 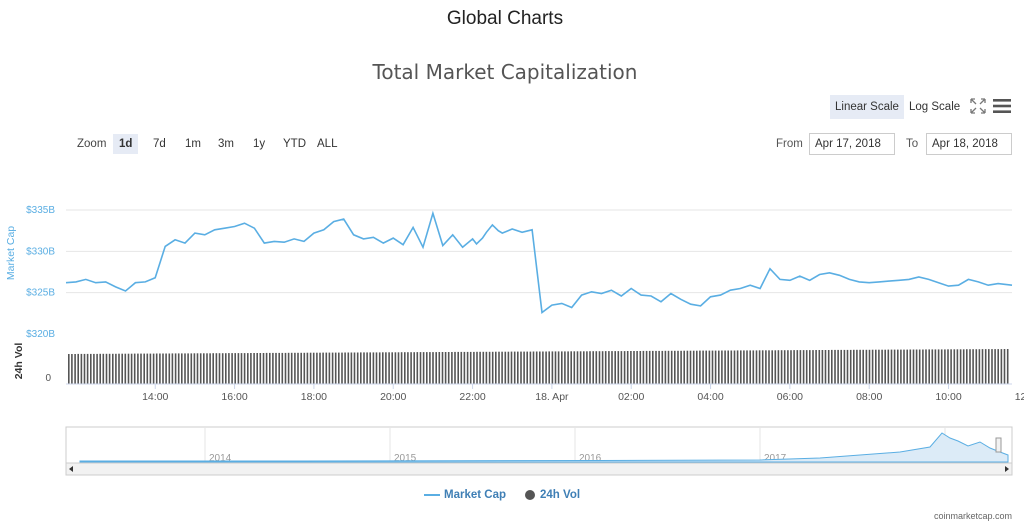 What do you see at coordinates (465, 495) in the screenshot?
I see `legend-market-cap: Market Cap` at bounding box center [465, 495].